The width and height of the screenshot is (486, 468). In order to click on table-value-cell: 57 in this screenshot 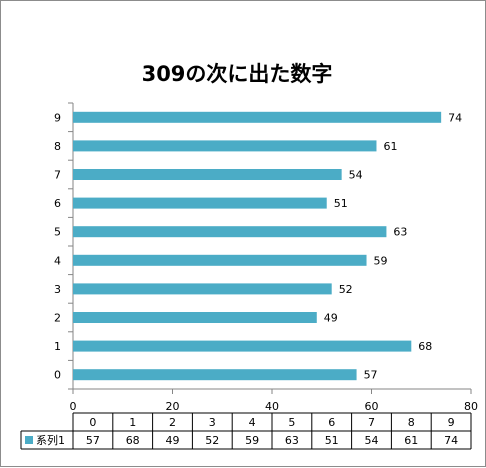, I will do `click(93, 440)`.